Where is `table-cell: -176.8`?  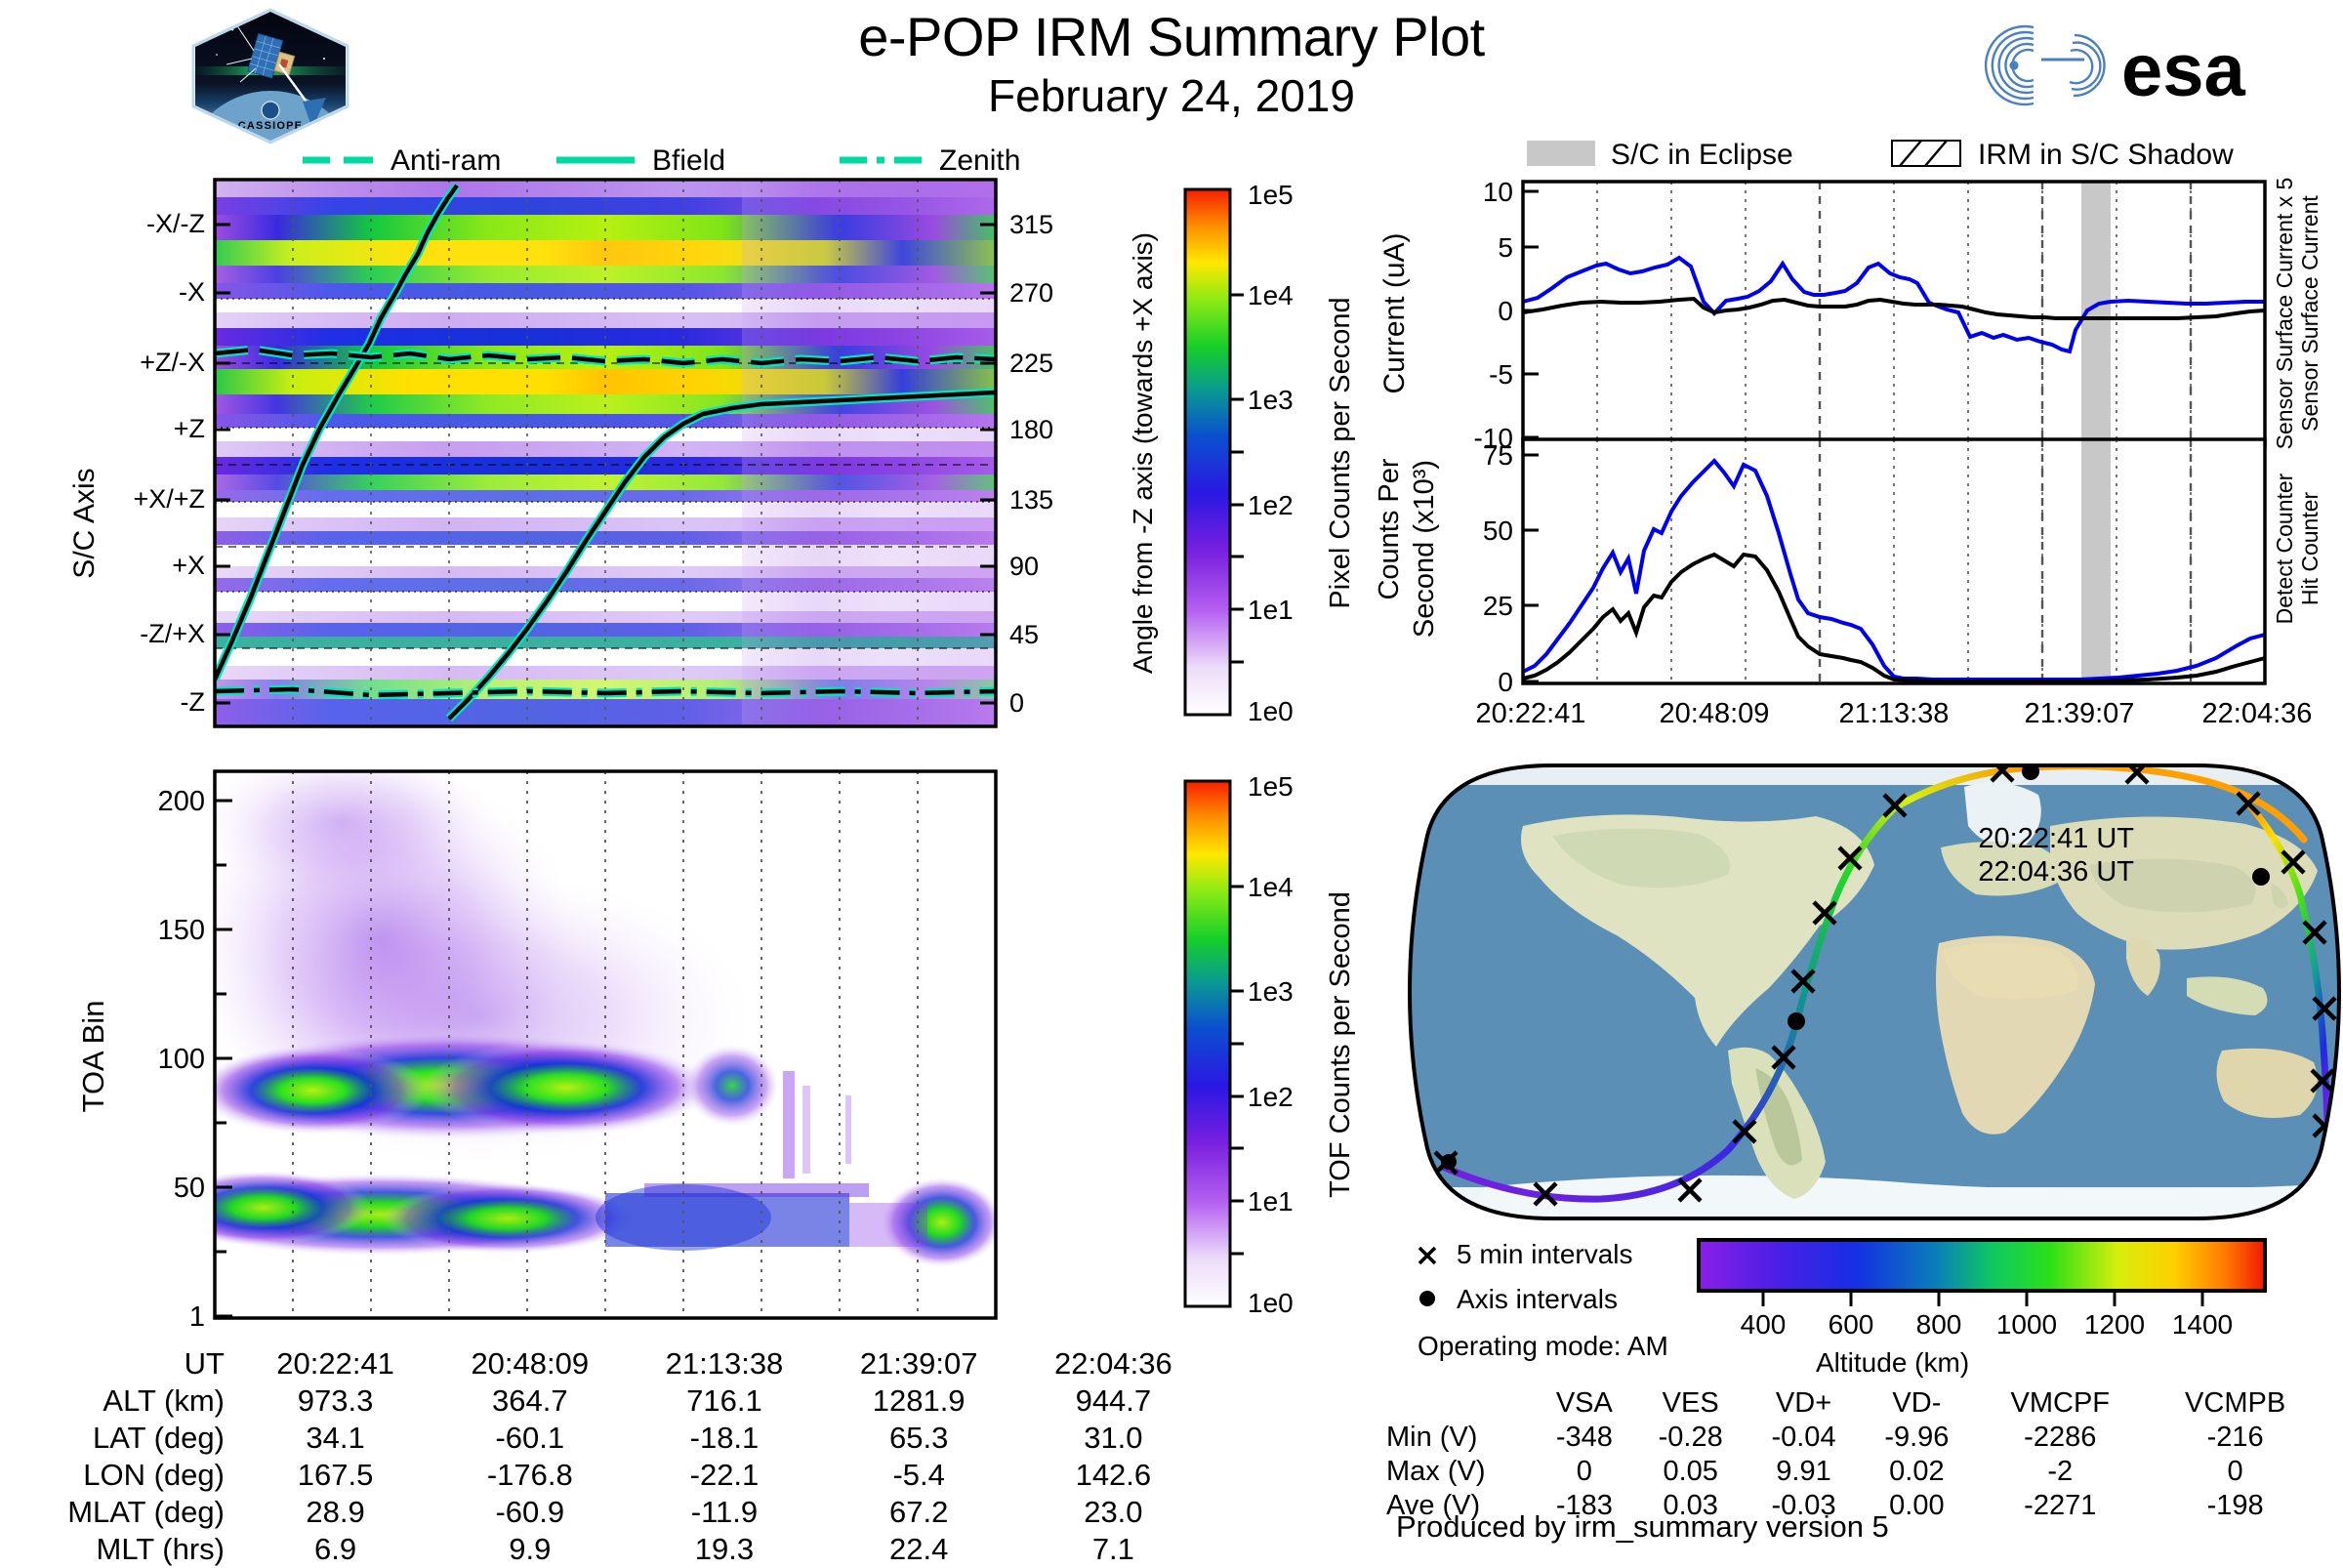 table-cell: -176.8 is located at coordinates (529, 1475).